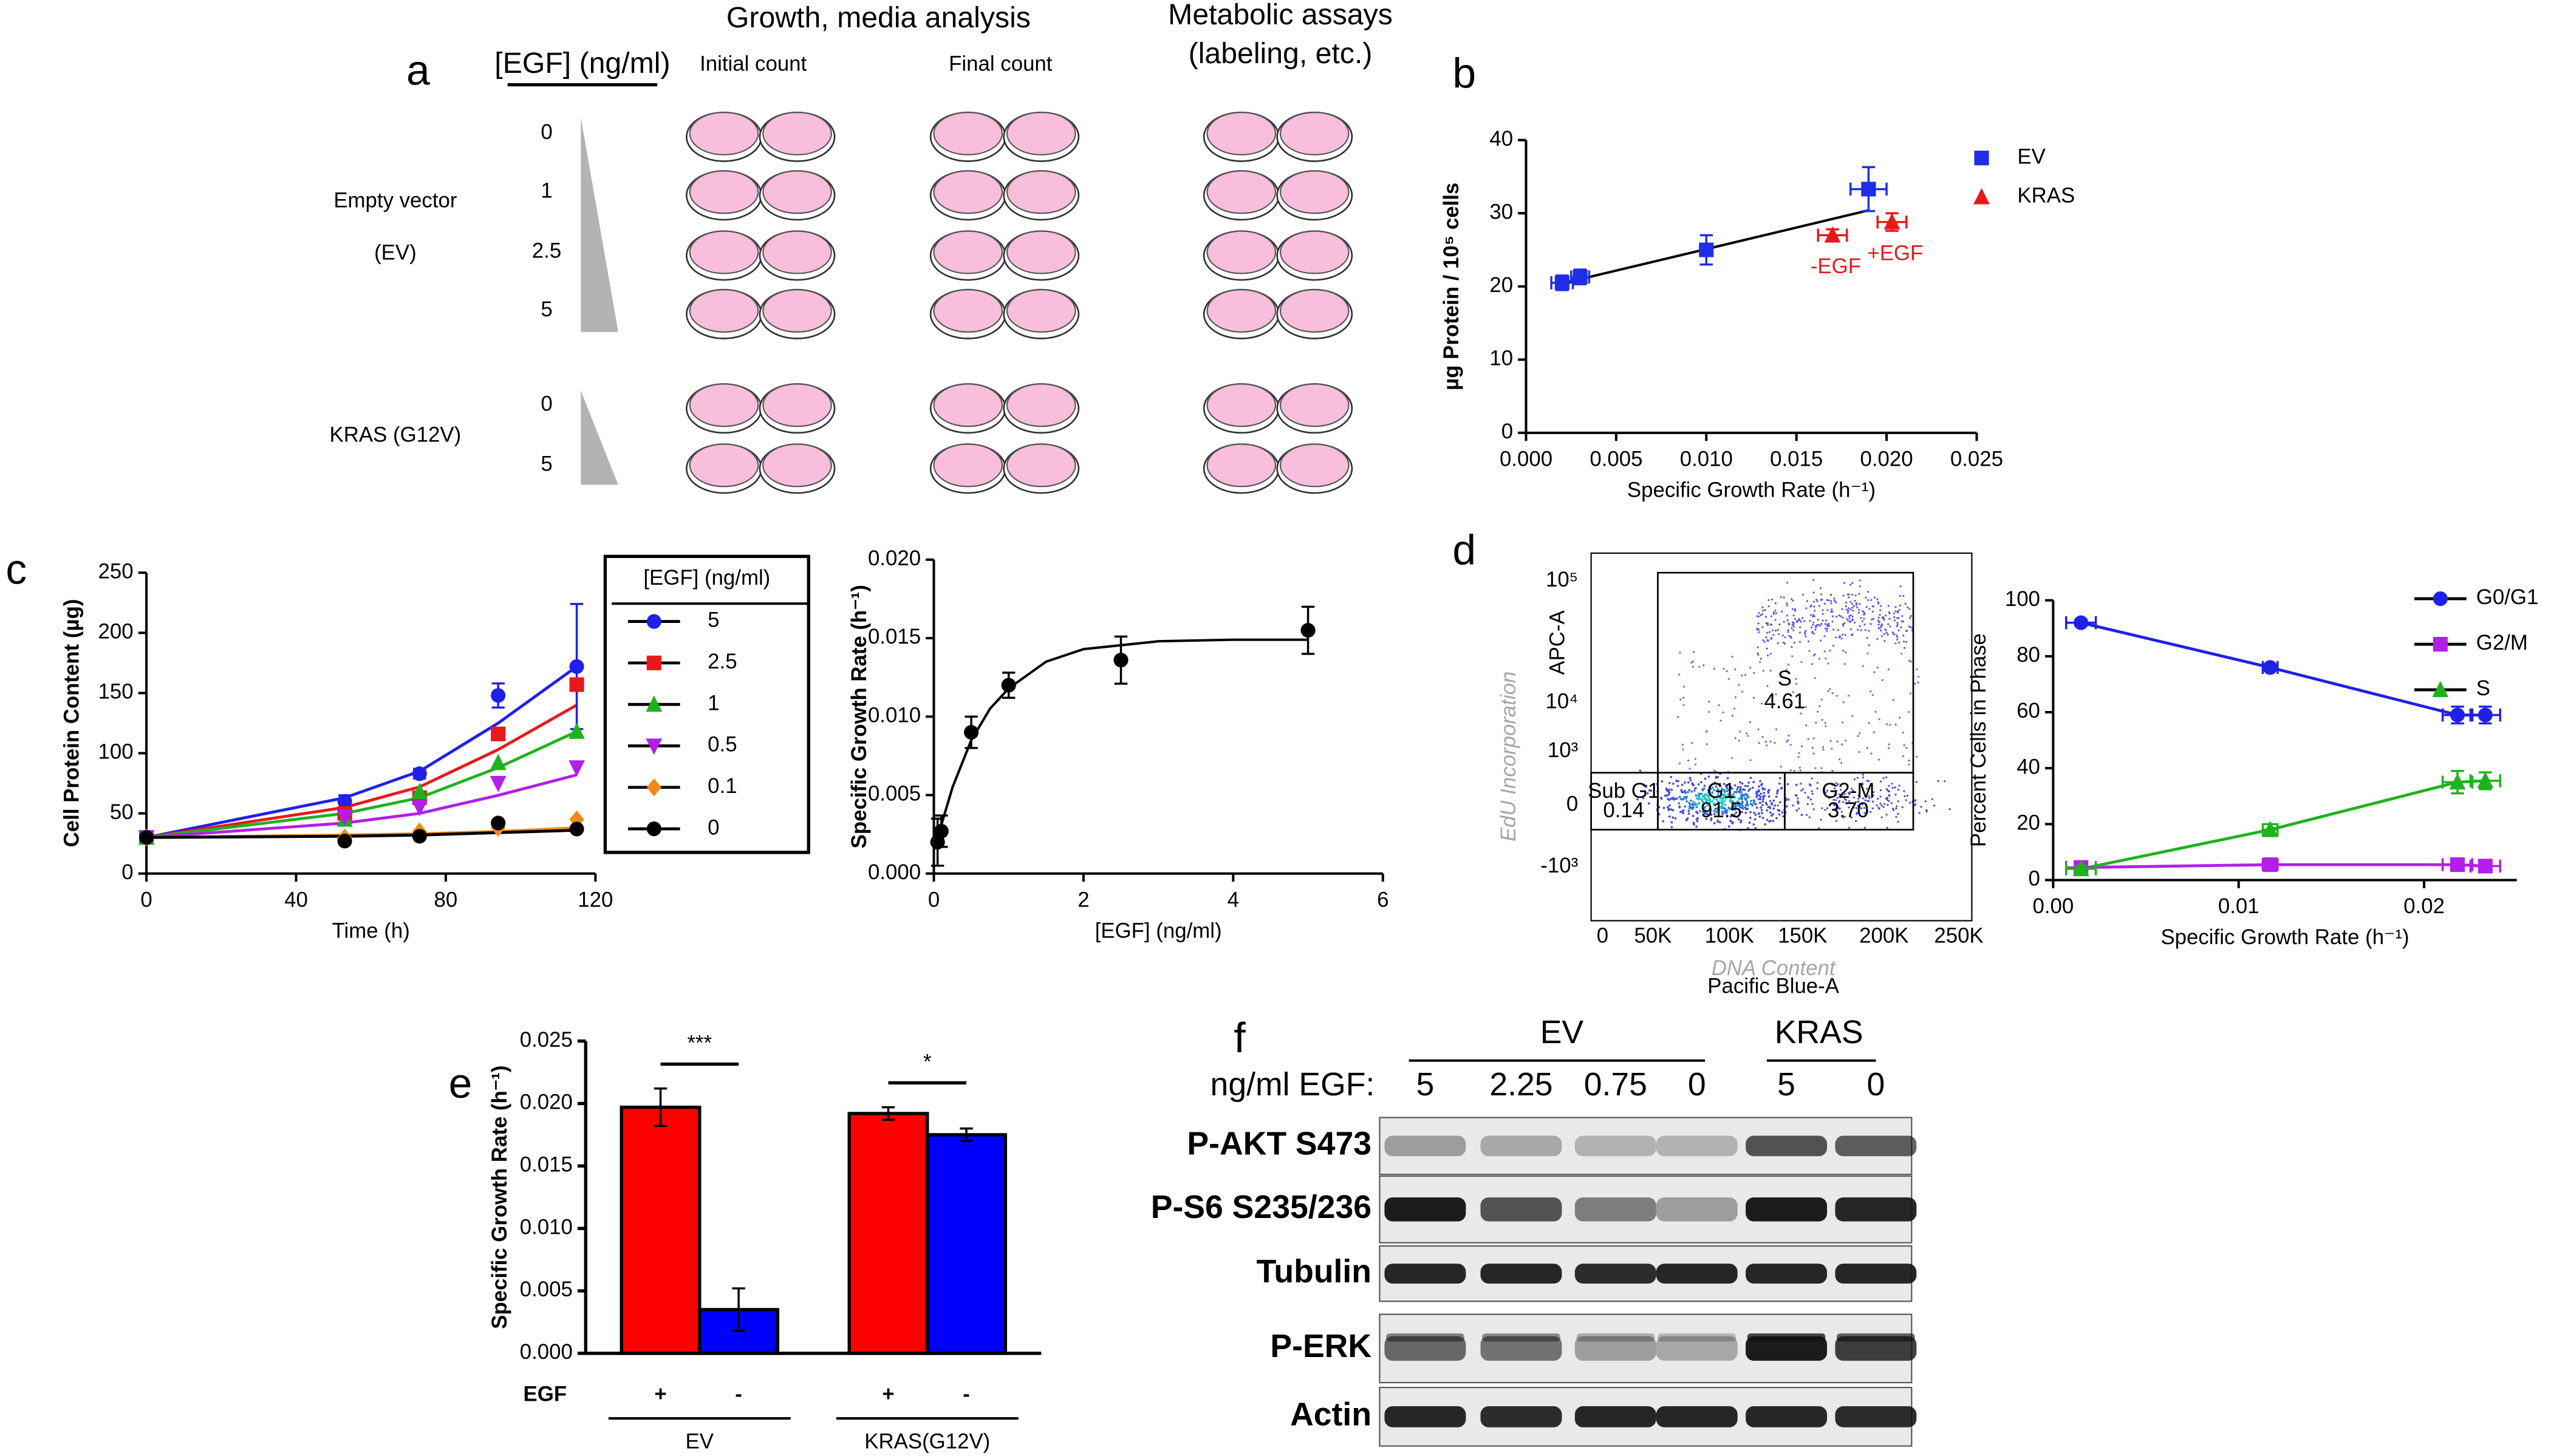 The image size is (2551, 1456). What do you see at coordinates (1425, 1085) in the screenshot?
I see `lane-label: 5` at bounding box center [1425, 1085].